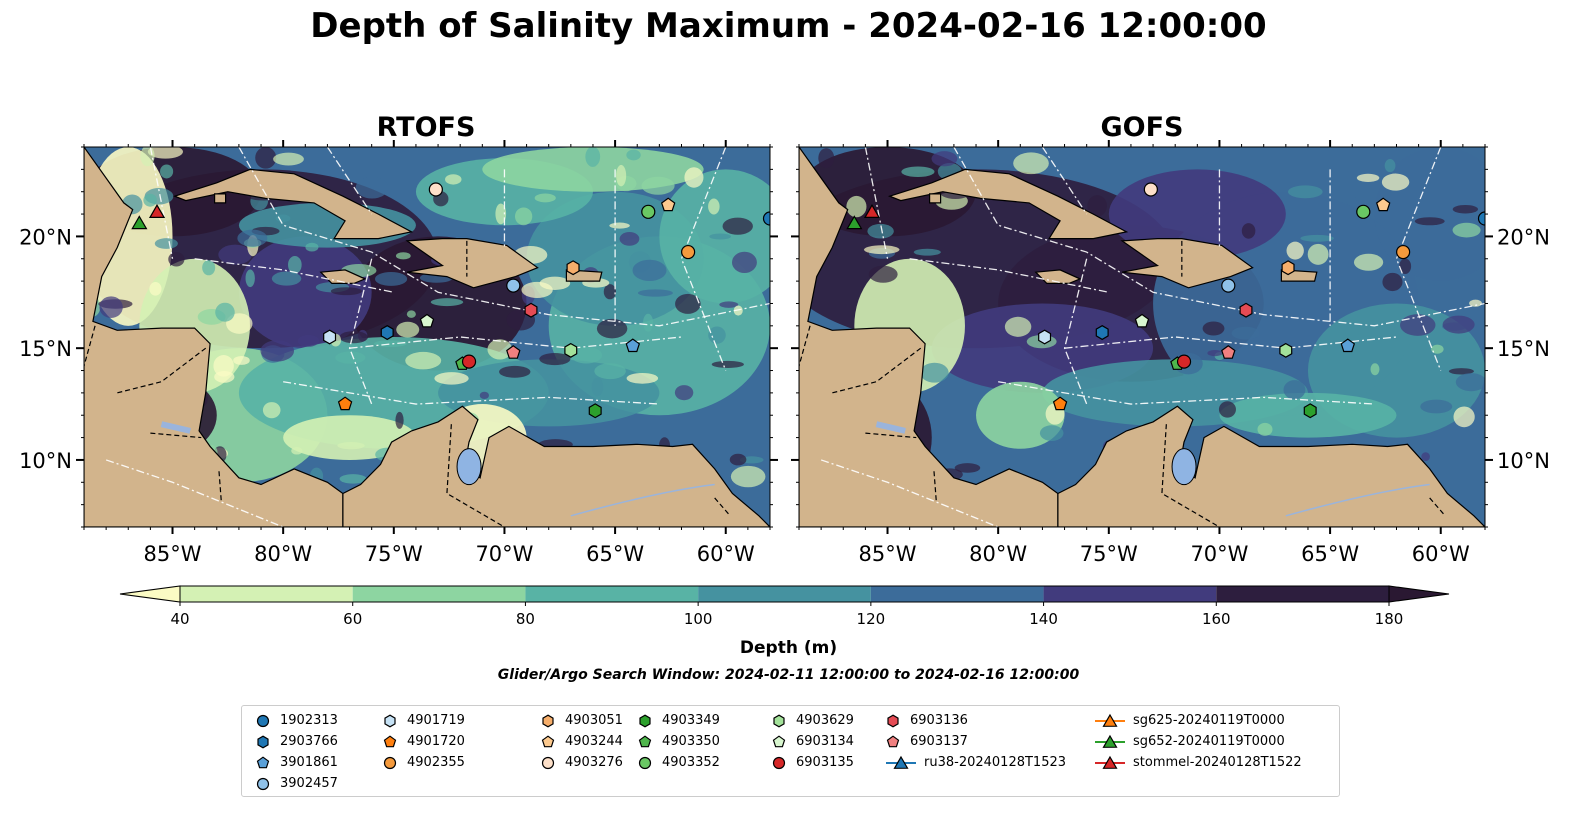  I want to click on y-tick-label: 10°N, so click(1523, 461).